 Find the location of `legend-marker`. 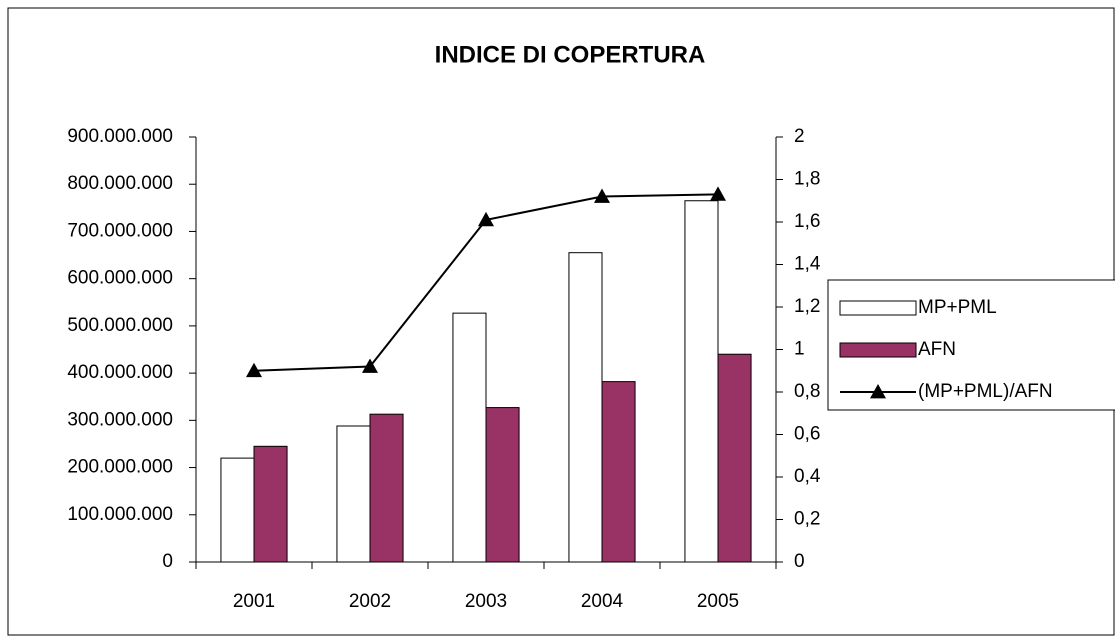

legend-marker is located at coordinates (878, 391).